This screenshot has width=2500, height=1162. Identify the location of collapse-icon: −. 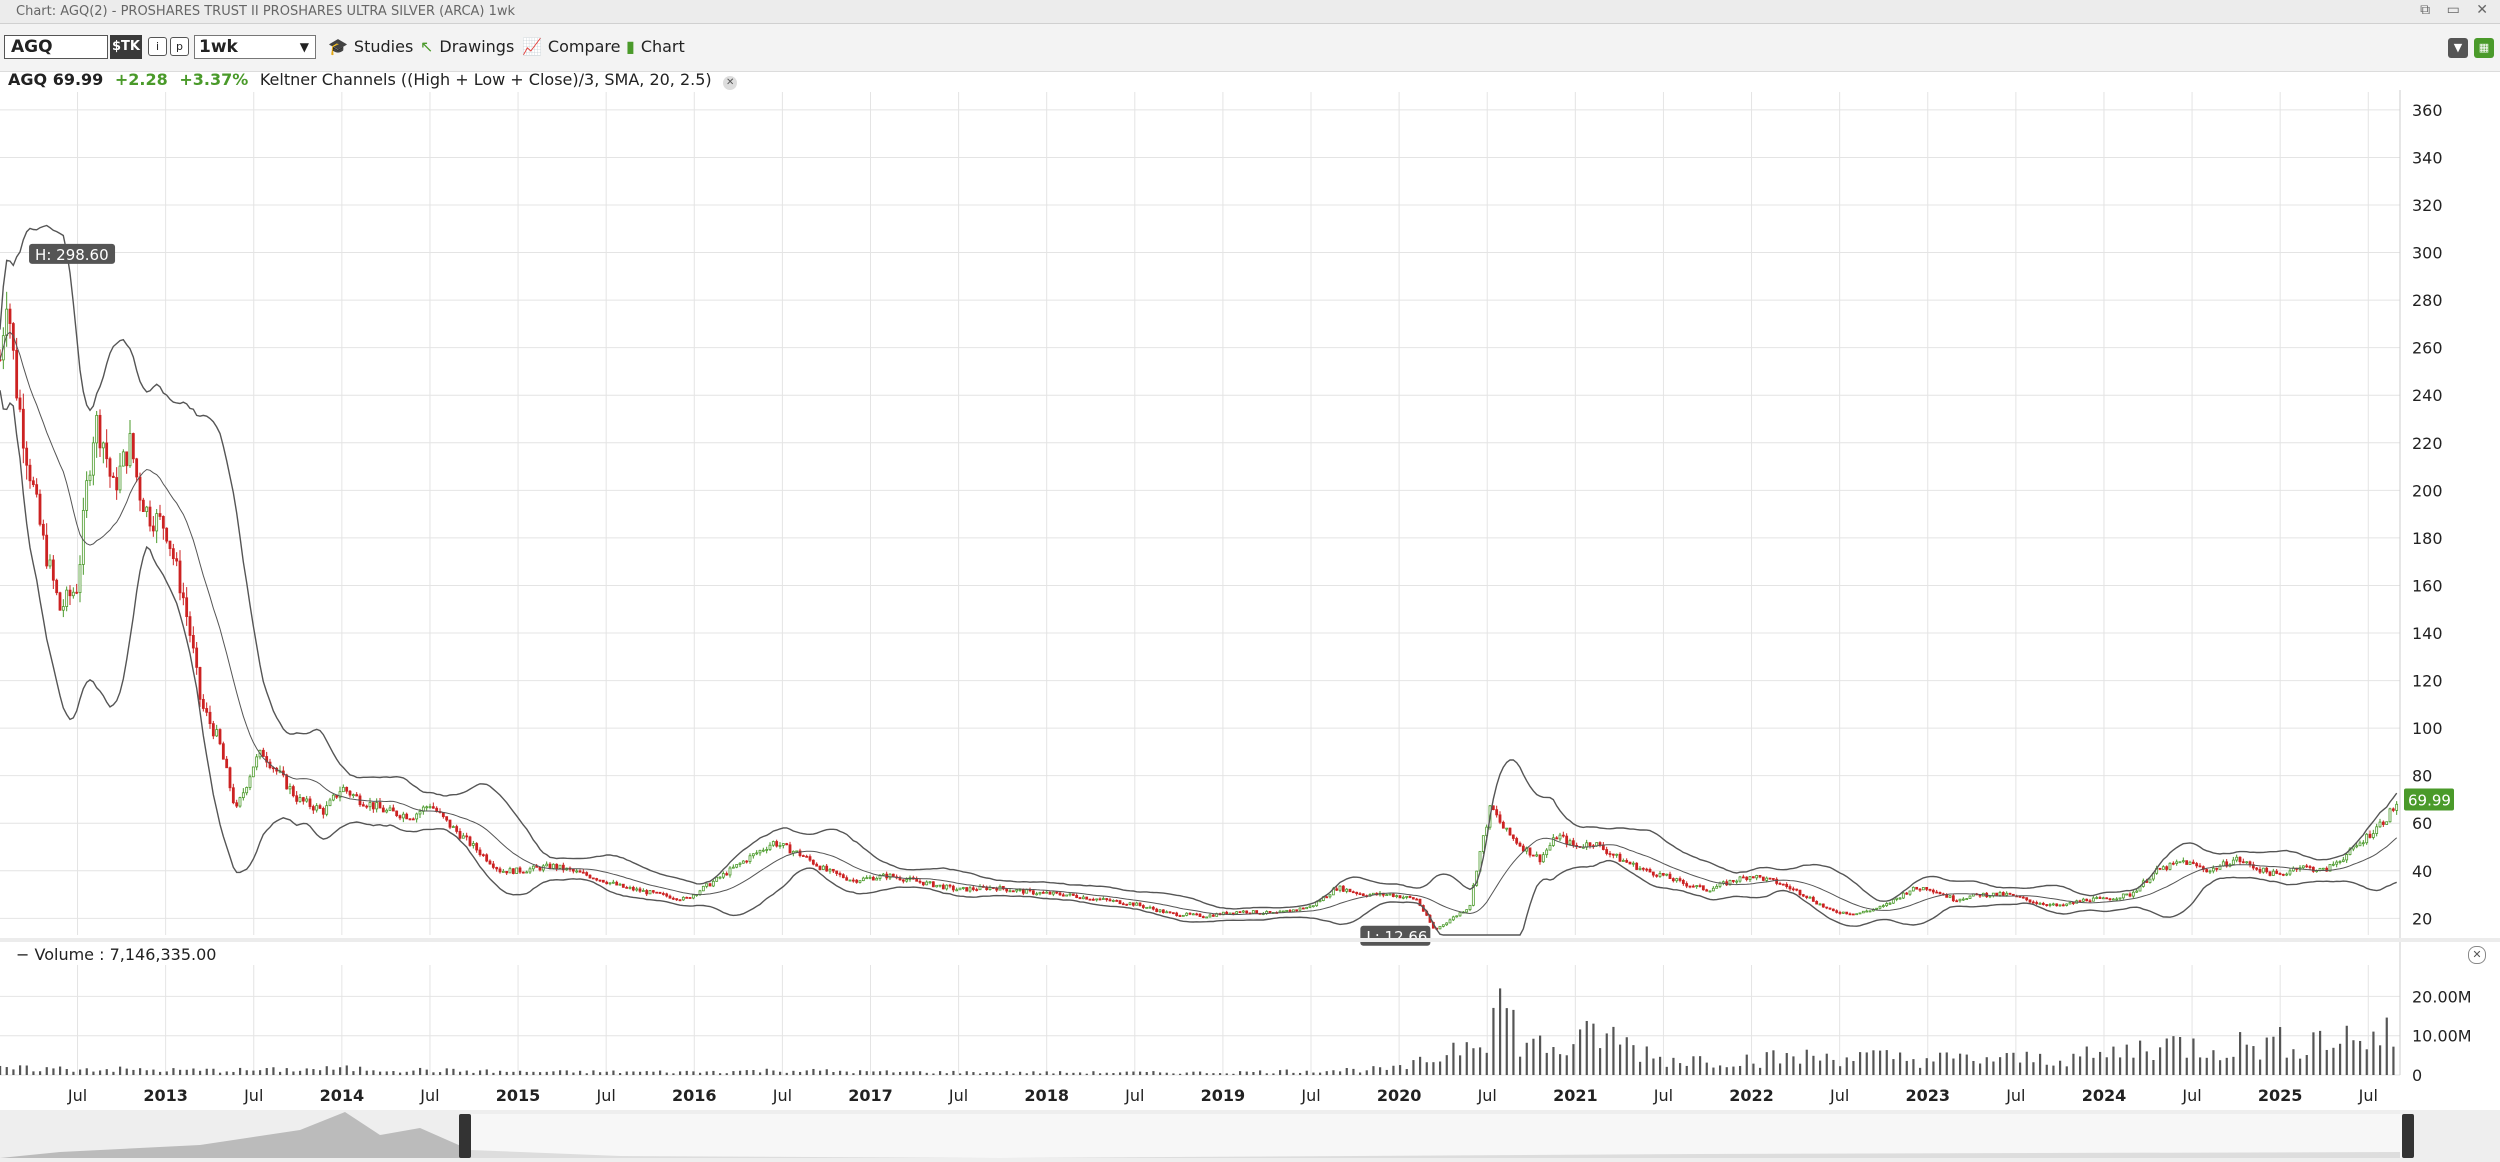
(23, 954).